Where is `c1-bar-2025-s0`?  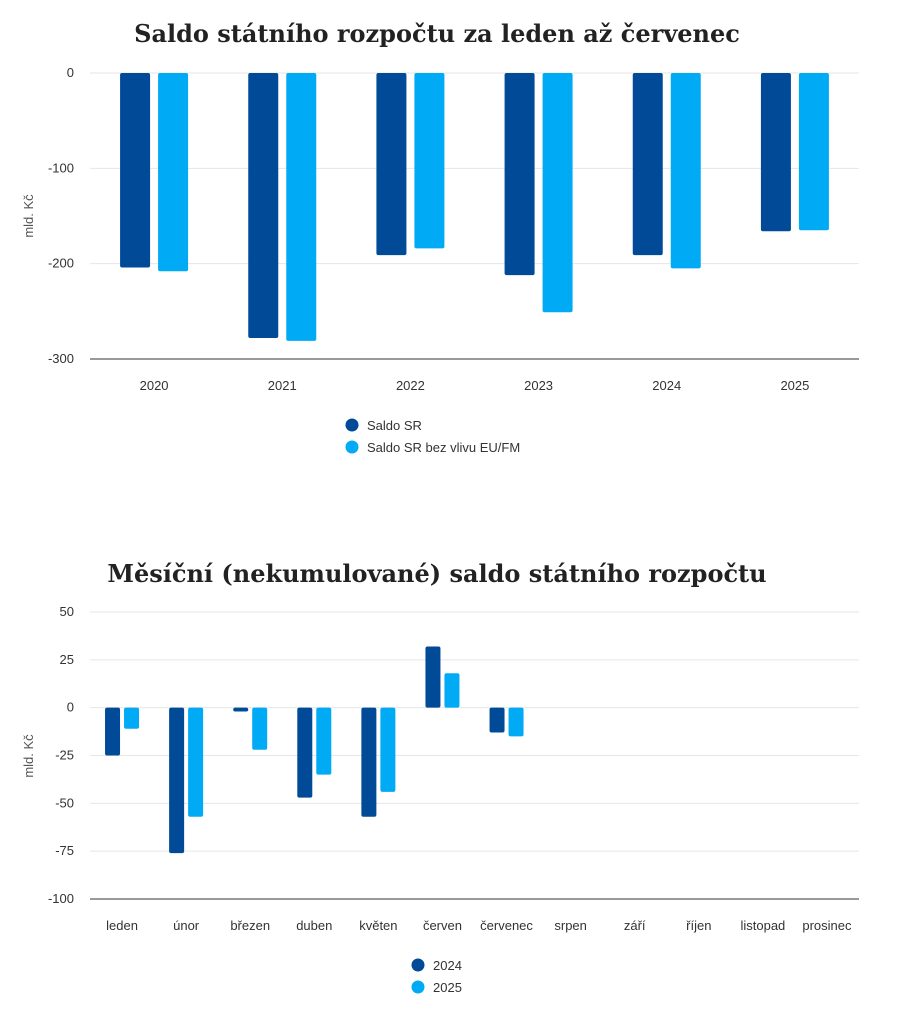
c1-bar-2025-s0 is located at coordinates (775, 152).